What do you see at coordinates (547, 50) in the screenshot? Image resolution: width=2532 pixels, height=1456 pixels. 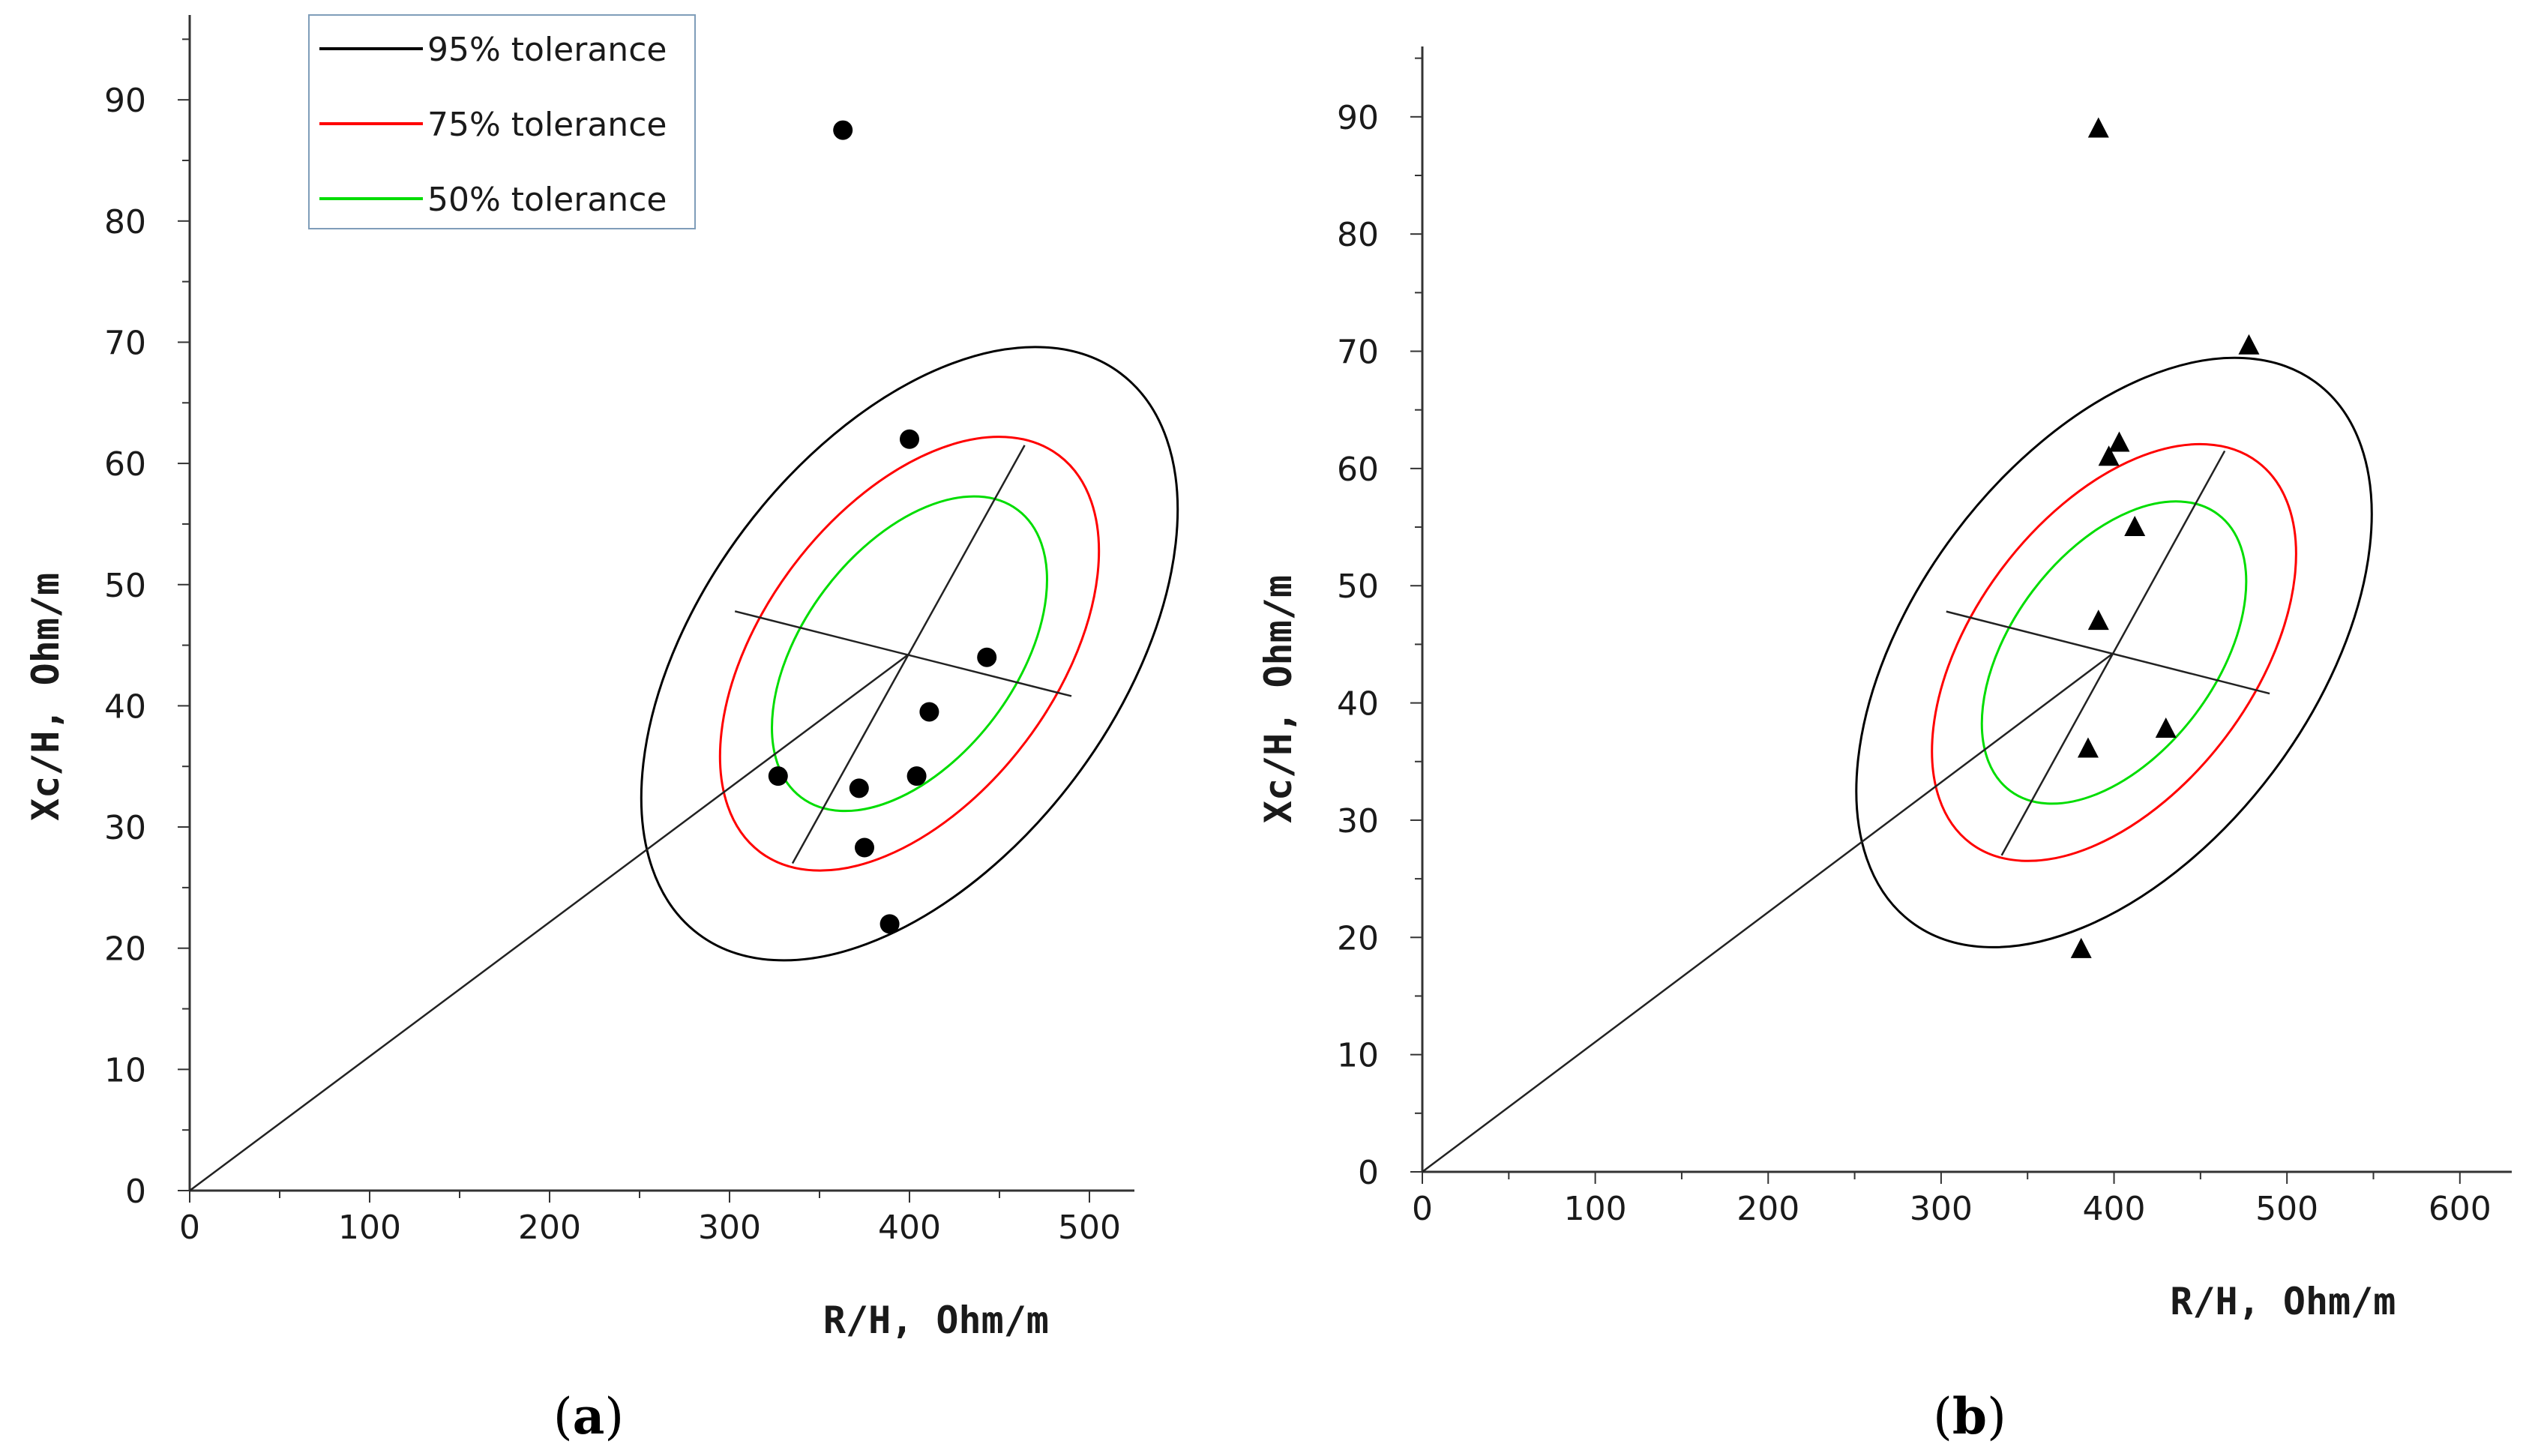 I see `legend-label: 95% tolerance` at bounding box center [547, 50].